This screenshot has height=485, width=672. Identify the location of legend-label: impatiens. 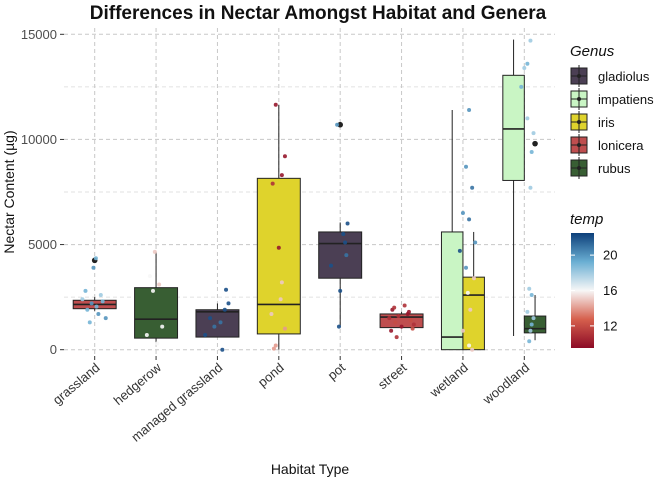
(626, 99).